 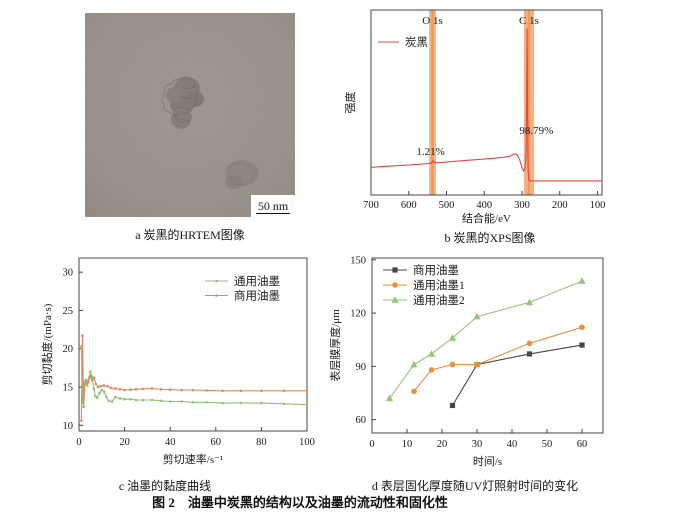 I want to click on y-tick-label: 120, so click(x=358, y=314).